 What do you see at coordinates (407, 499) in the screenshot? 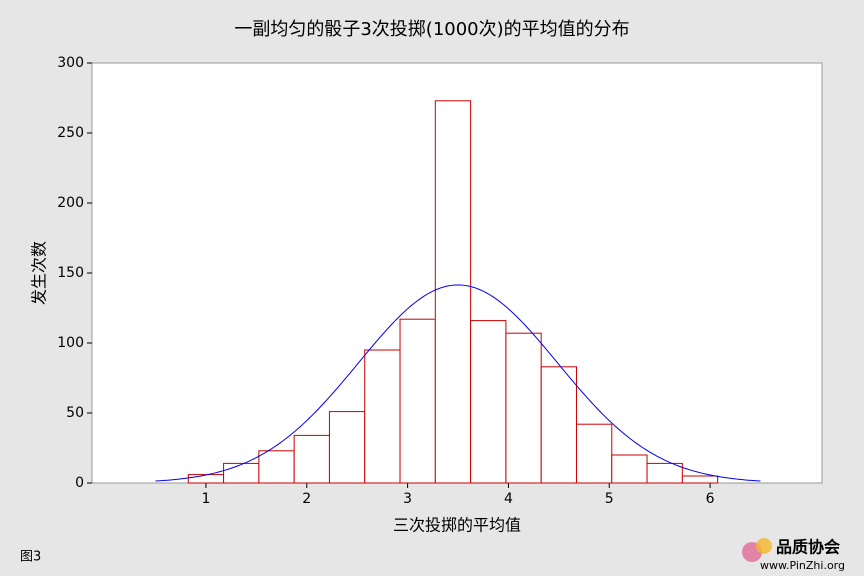
I see `x-tick-label: 3` at bounding box center [407, 499].